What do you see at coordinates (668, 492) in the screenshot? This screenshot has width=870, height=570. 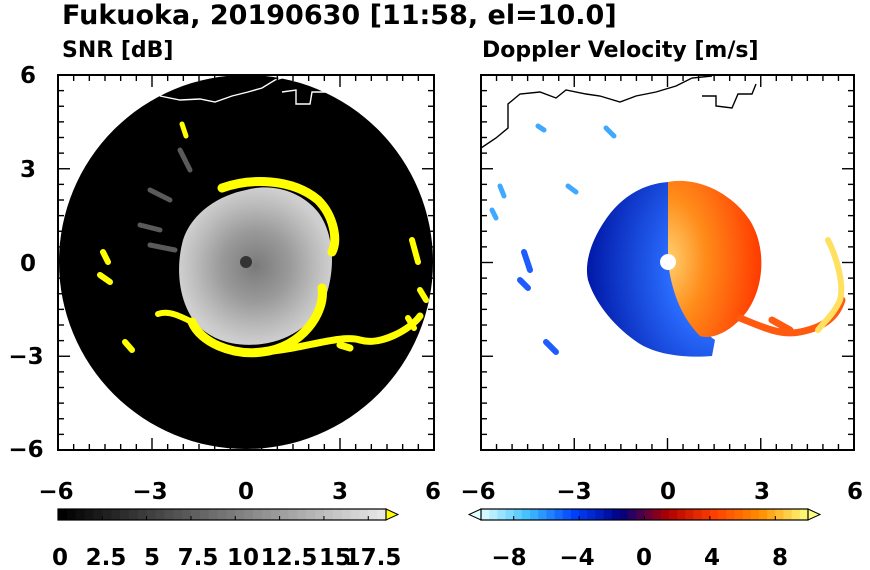 I see `velocity-x-tick-label: 0` at bounding box center [668, 492].